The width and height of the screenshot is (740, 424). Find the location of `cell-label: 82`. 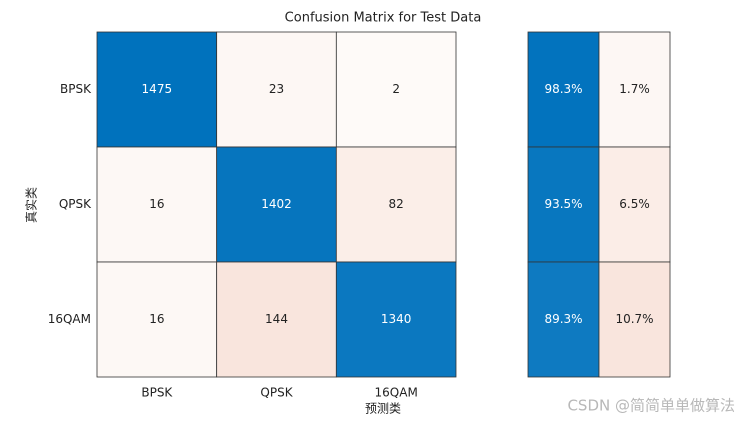

cell-label: 82 is located at coordinates (396, 204).